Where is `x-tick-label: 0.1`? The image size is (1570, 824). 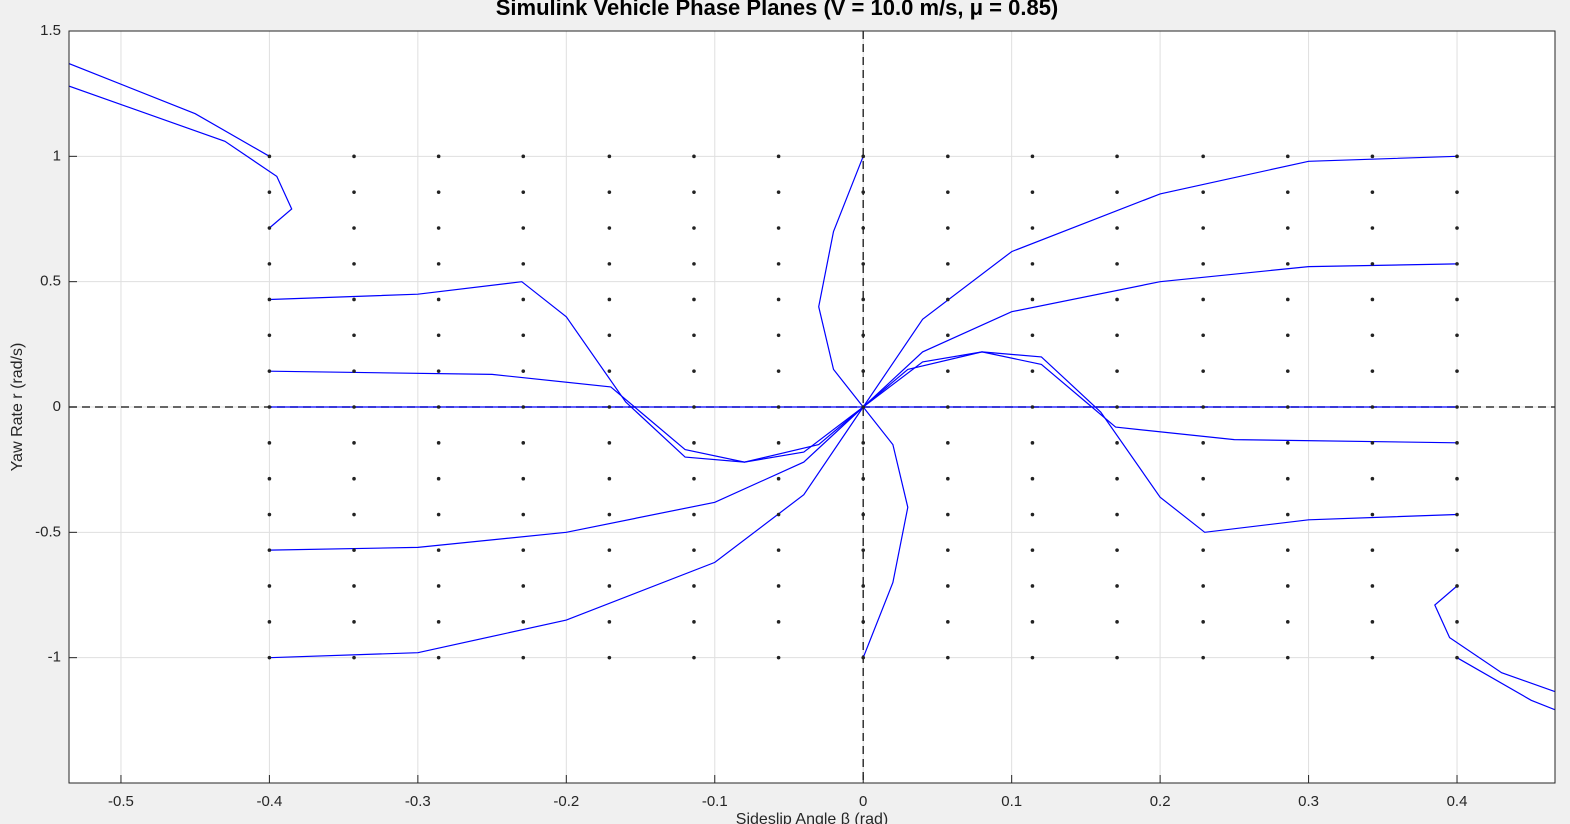
x-tick-label: 0.1 is located at coordinates (1011, 801).